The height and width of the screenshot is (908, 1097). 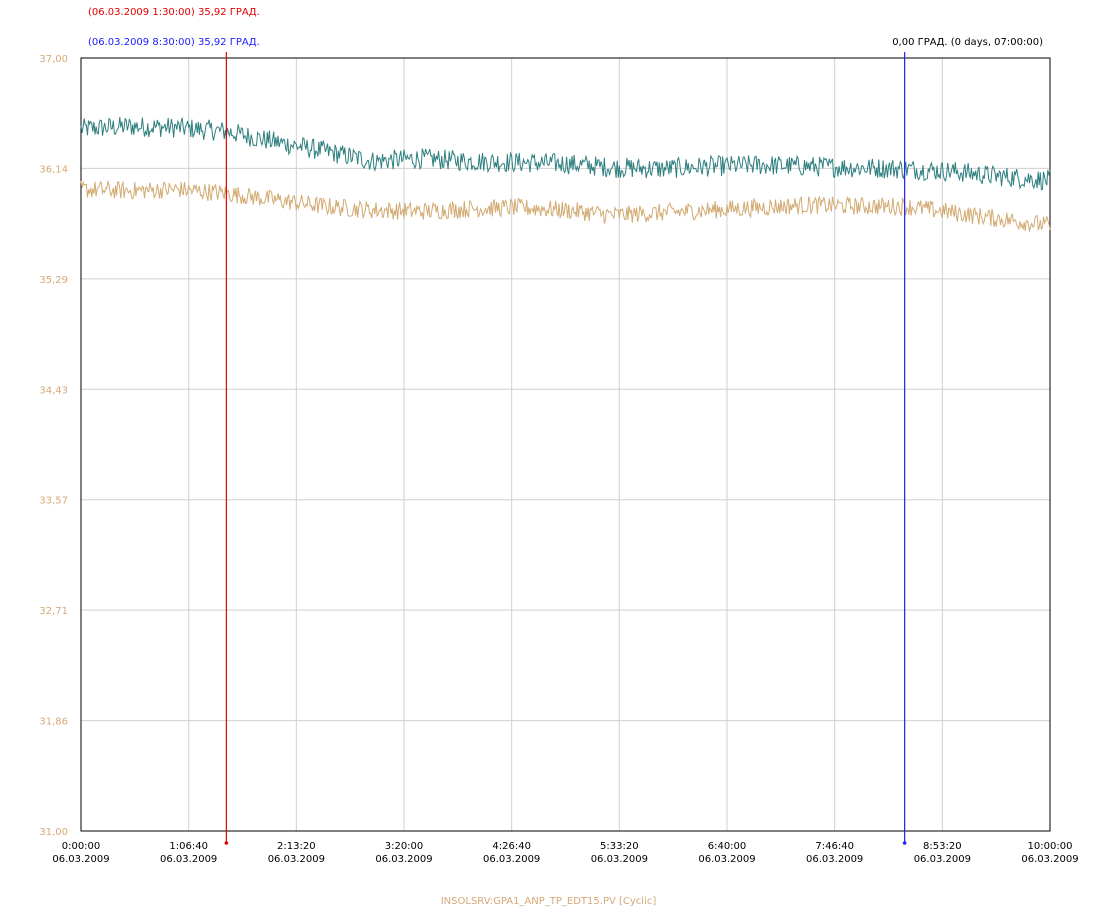 What do you see at coordinates (53, 832) in the screenshot?
I see `y-tick-label: 31,00` at bounding box center [53, 832].